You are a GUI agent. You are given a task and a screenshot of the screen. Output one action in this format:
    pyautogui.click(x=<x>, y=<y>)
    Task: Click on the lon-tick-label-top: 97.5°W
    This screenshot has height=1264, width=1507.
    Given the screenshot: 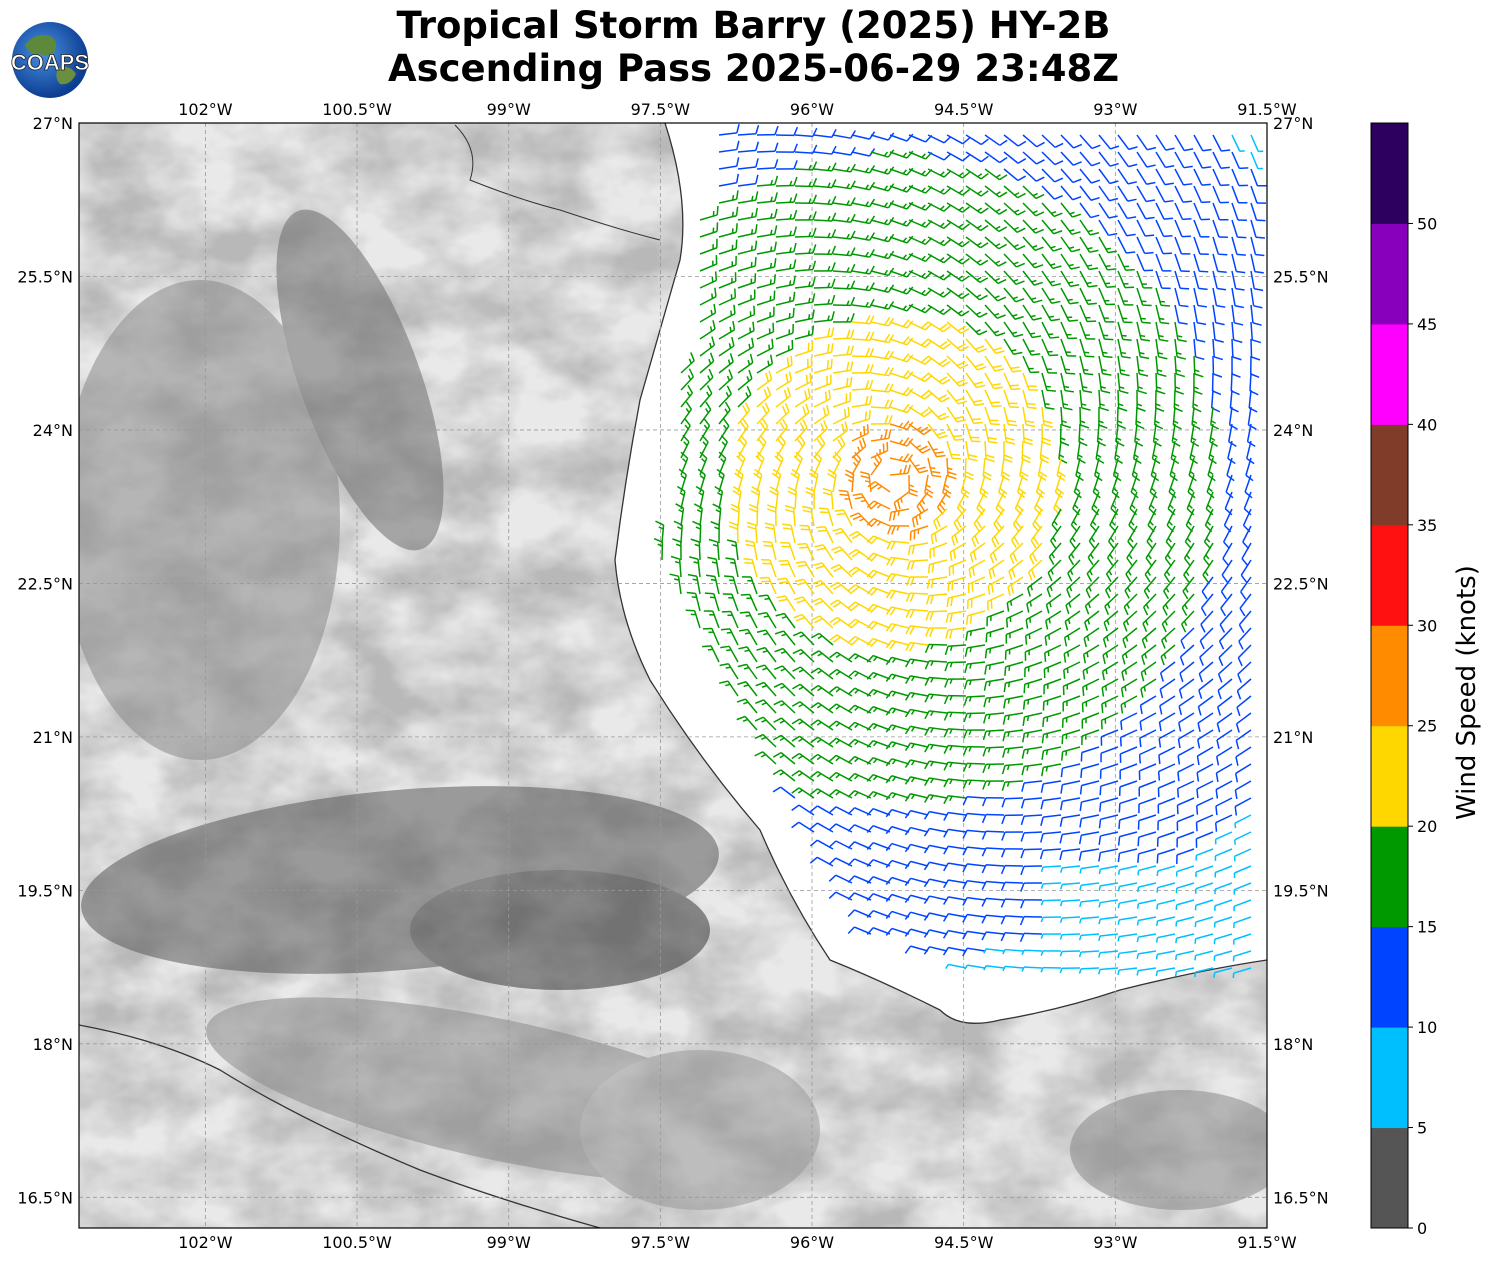 What is the action you would take?
    pyautogui.click(x=661, y=109)
    